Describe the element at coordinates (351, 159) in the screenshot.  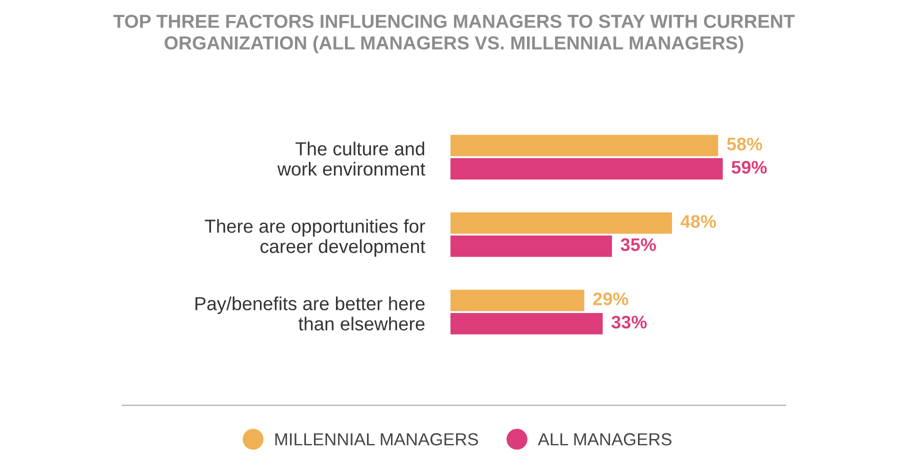
I see `y-tick-label: The culture and work environment` at that location.